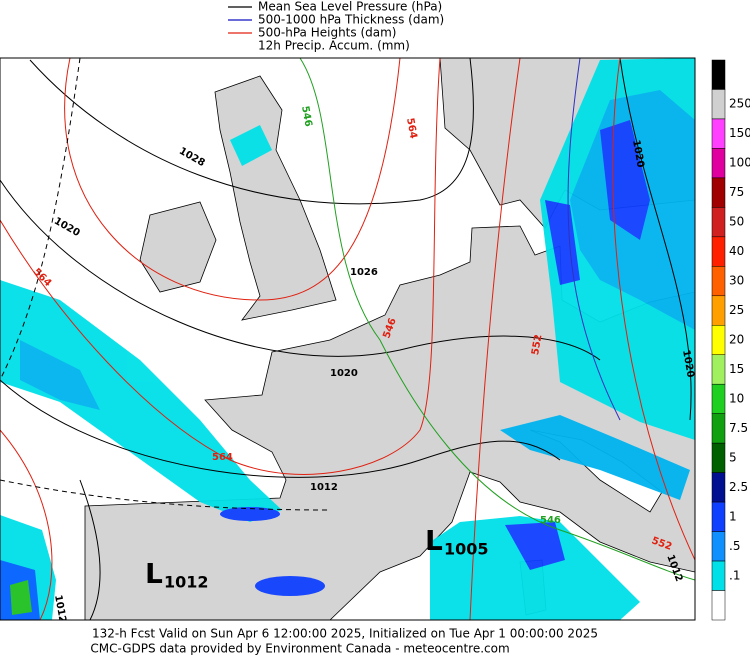  What do you see at coordinates (734, 575) in the screenshot?
I see `colorbar-label: .1` at bounding box center [734, 575].